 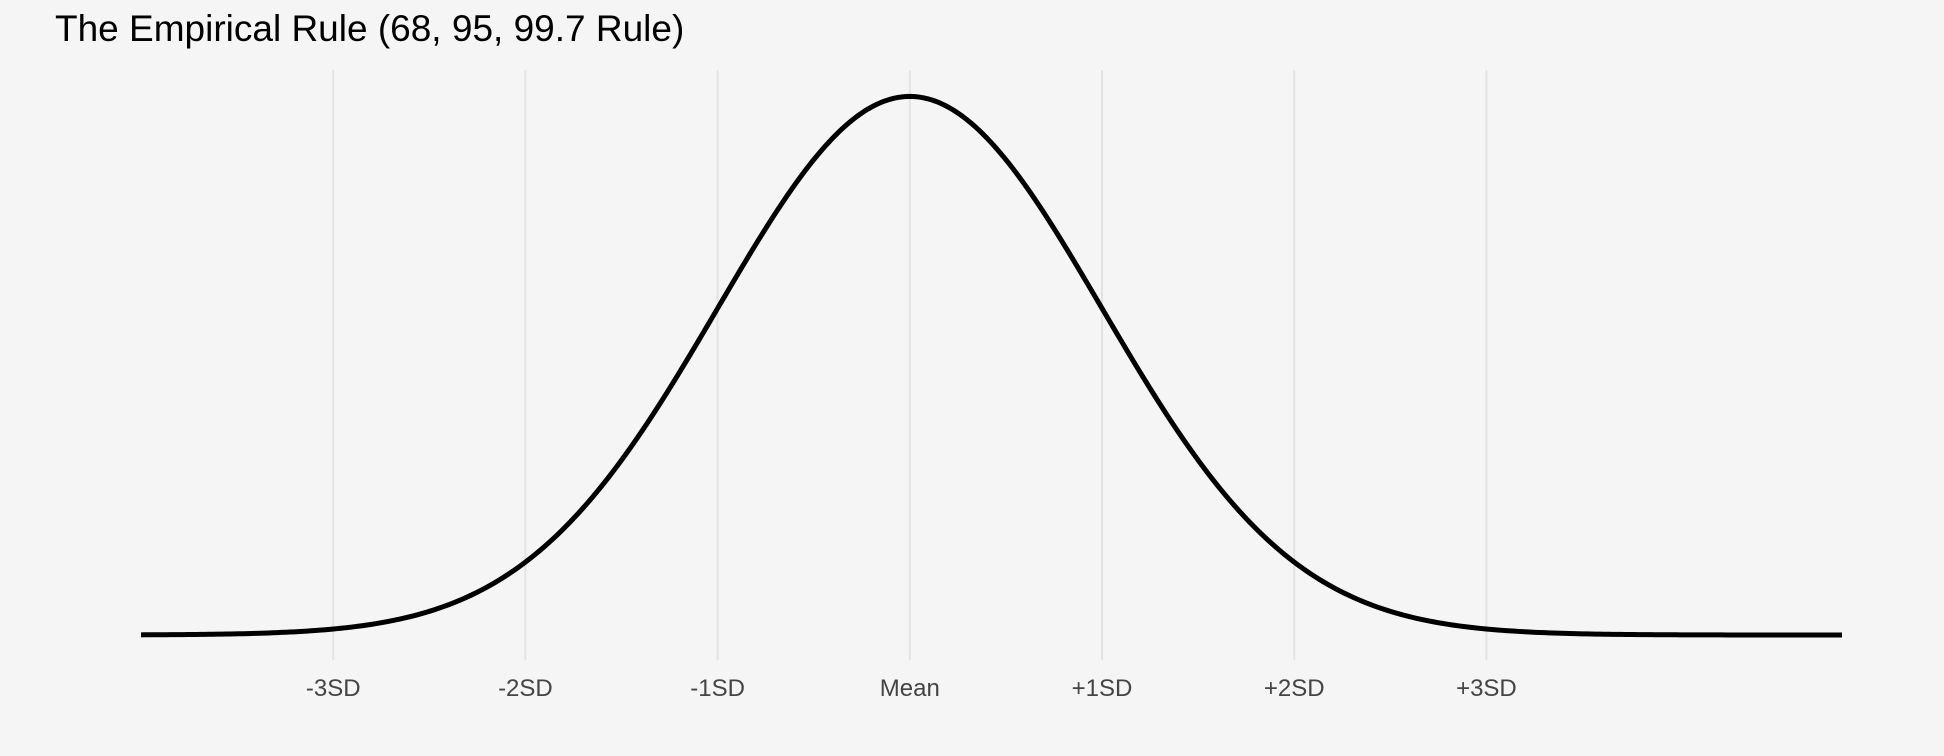 I want to click on chart-title: The Empirical Rule (68, 95, 99.7 Rule), so click(x=370, y=28).